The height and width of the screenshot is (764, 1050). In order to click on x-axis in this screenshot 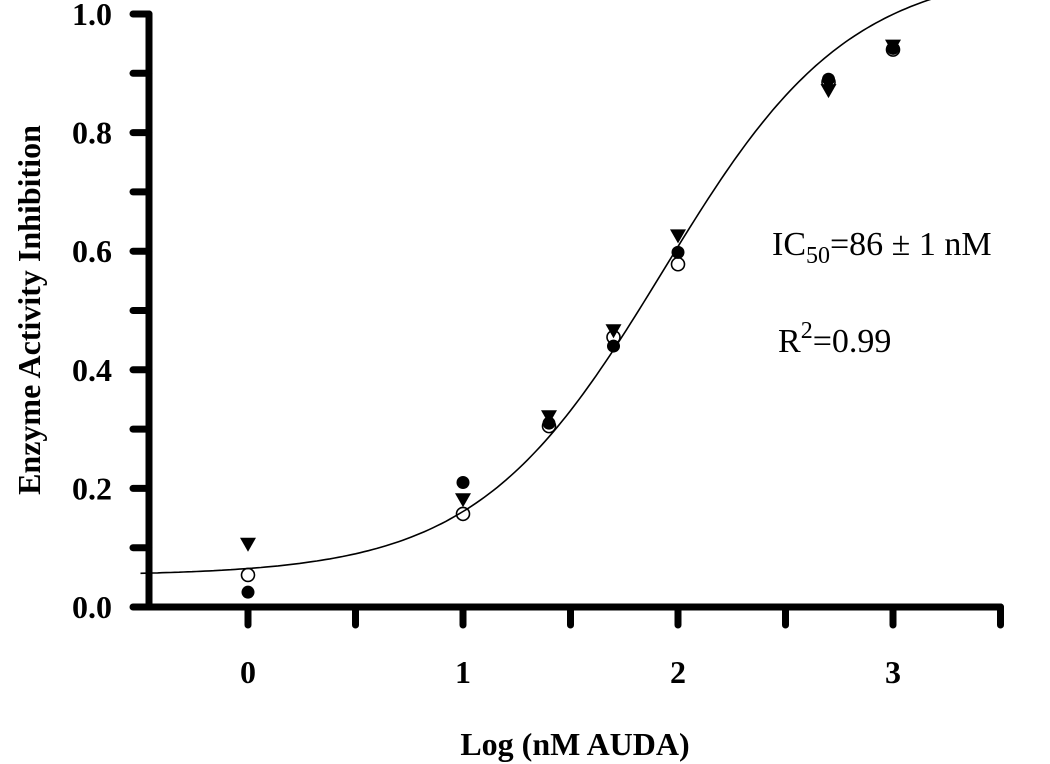, I will do `click(568, 616)`.